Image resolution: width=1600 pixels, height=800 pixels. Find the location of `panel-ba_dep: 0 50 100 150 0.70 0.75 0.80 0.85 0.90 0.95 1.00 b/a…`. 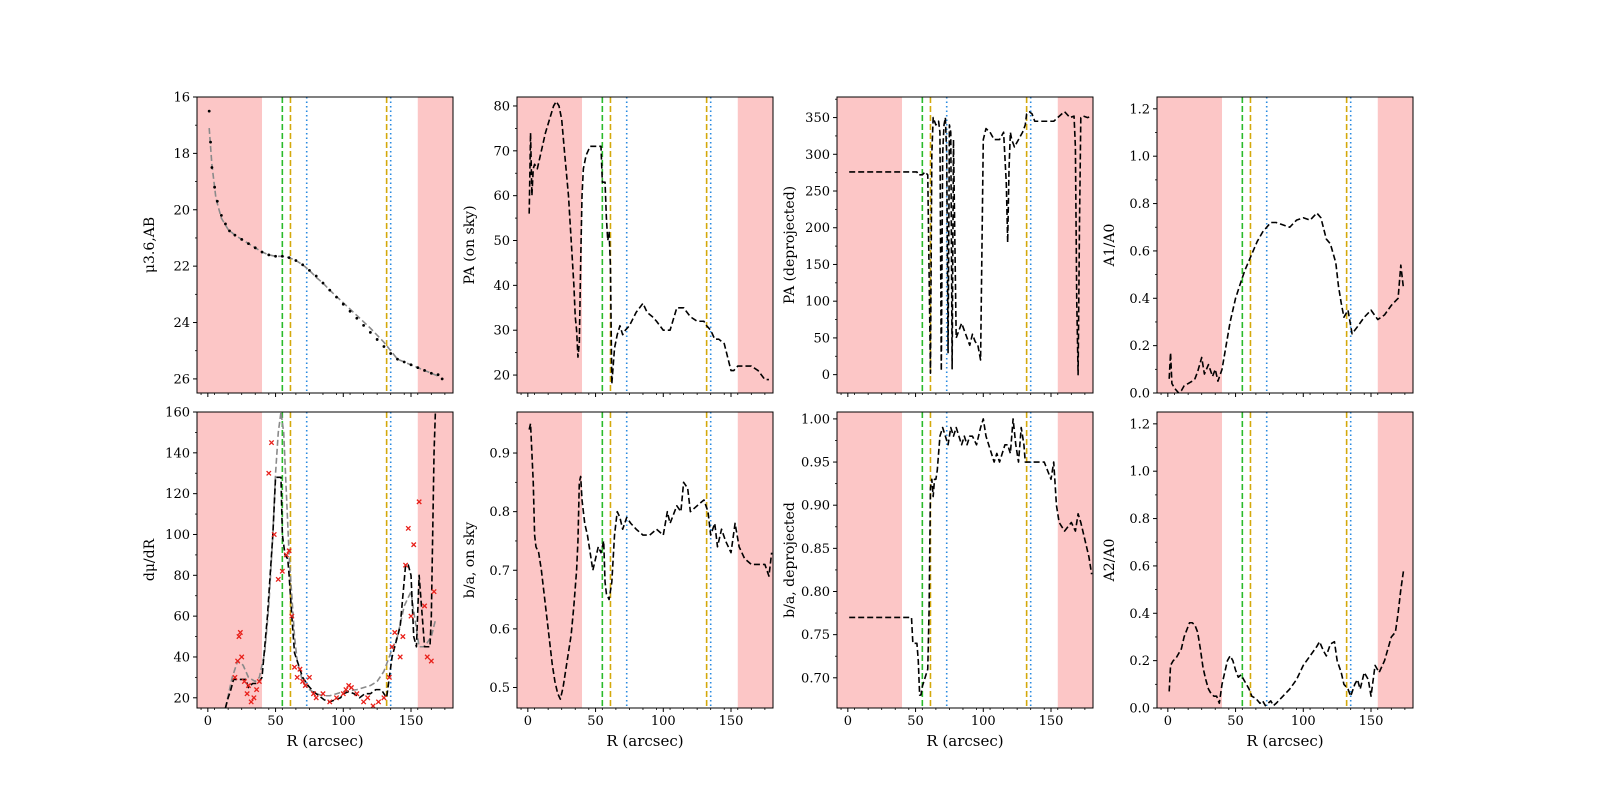

panel-ba_dep: 0 50 100 150 0.70 0.75 0.80 0.85 0.90 0.95 1.00 b/a… is located at coordinates (938, 580).